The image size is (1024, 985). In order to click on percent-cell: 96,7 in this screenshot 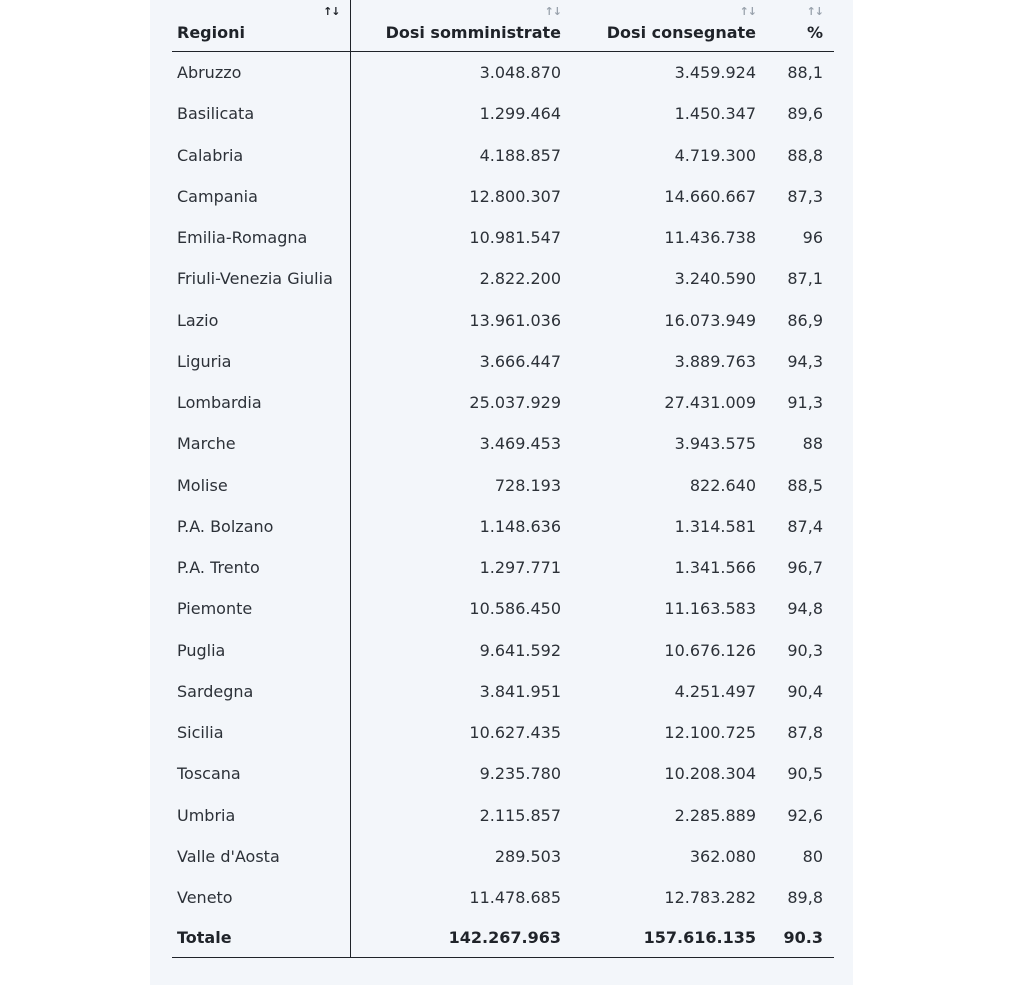, I will do `click(805, 568)`.